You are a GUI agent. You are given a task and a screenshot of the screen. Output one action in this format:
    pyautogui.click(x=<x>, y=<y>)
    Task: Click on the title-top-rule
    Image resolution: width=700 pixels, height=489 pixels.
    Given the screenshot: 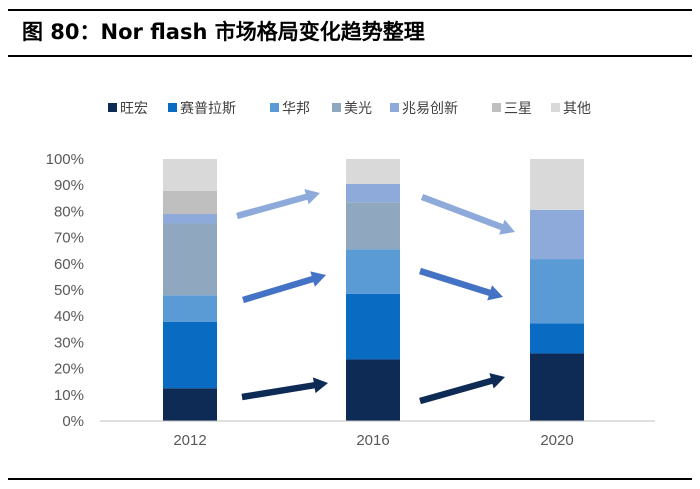 What is the action you would take?
    pyautogui.click(x=350, y=10)
    